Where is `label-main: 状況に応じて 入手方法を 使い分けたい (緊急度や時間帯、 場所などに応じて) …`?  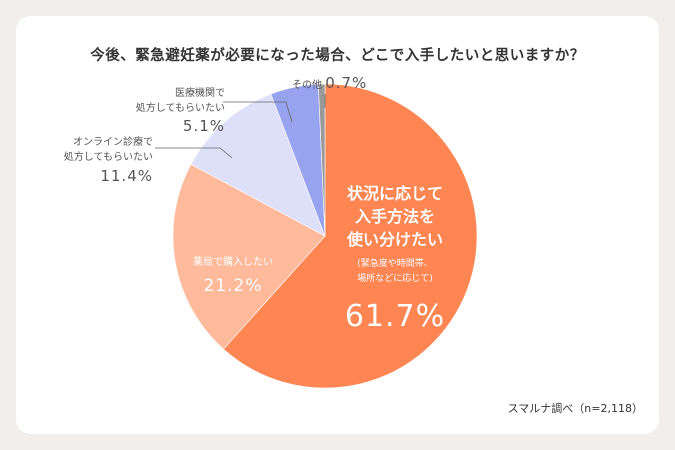
label-main: 状況に応じて 入手方法を 使い分けたい (緊急度や時間帯、 場所などに応じて) … is located at coordinates (395, 260).